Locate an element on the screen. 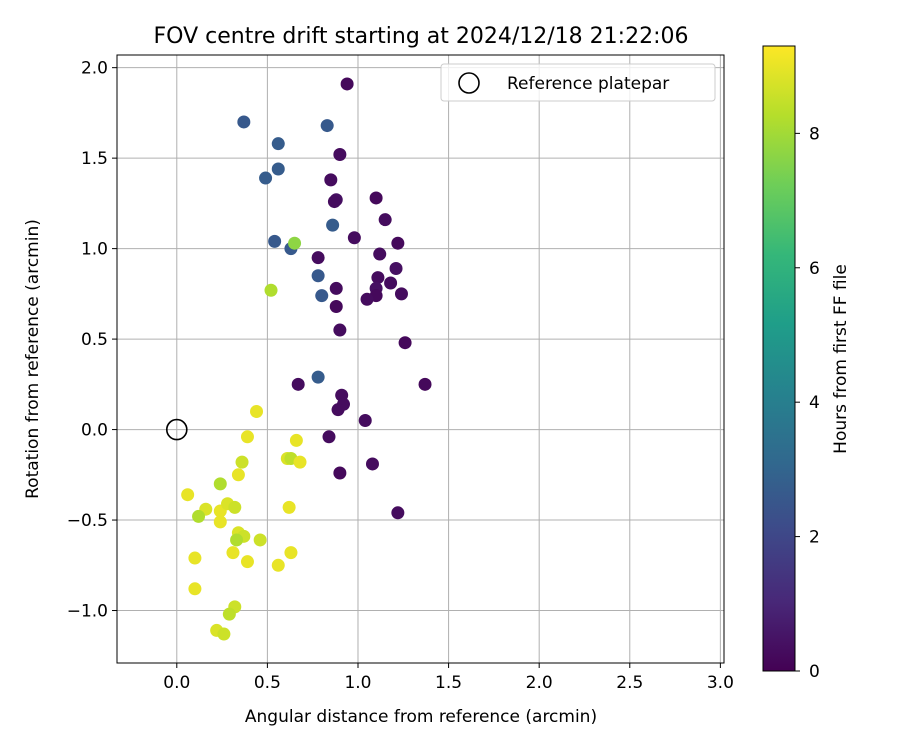 The height and width of the screenshot is (754, 900). x-tick-label: 0.5 is located at coordinates (267, 683).